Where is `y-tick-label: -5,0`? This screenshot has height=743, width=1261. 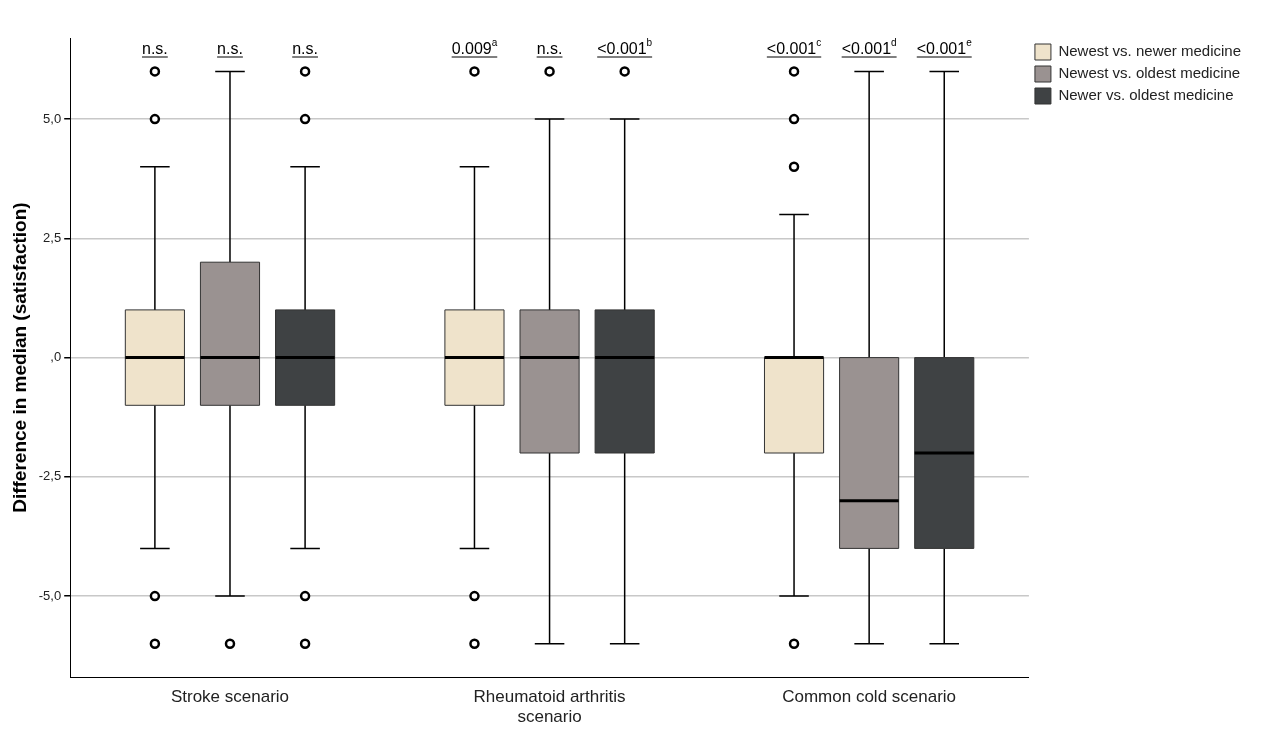 y-tick-label: -5,0 is located at coordinates (50, 595).